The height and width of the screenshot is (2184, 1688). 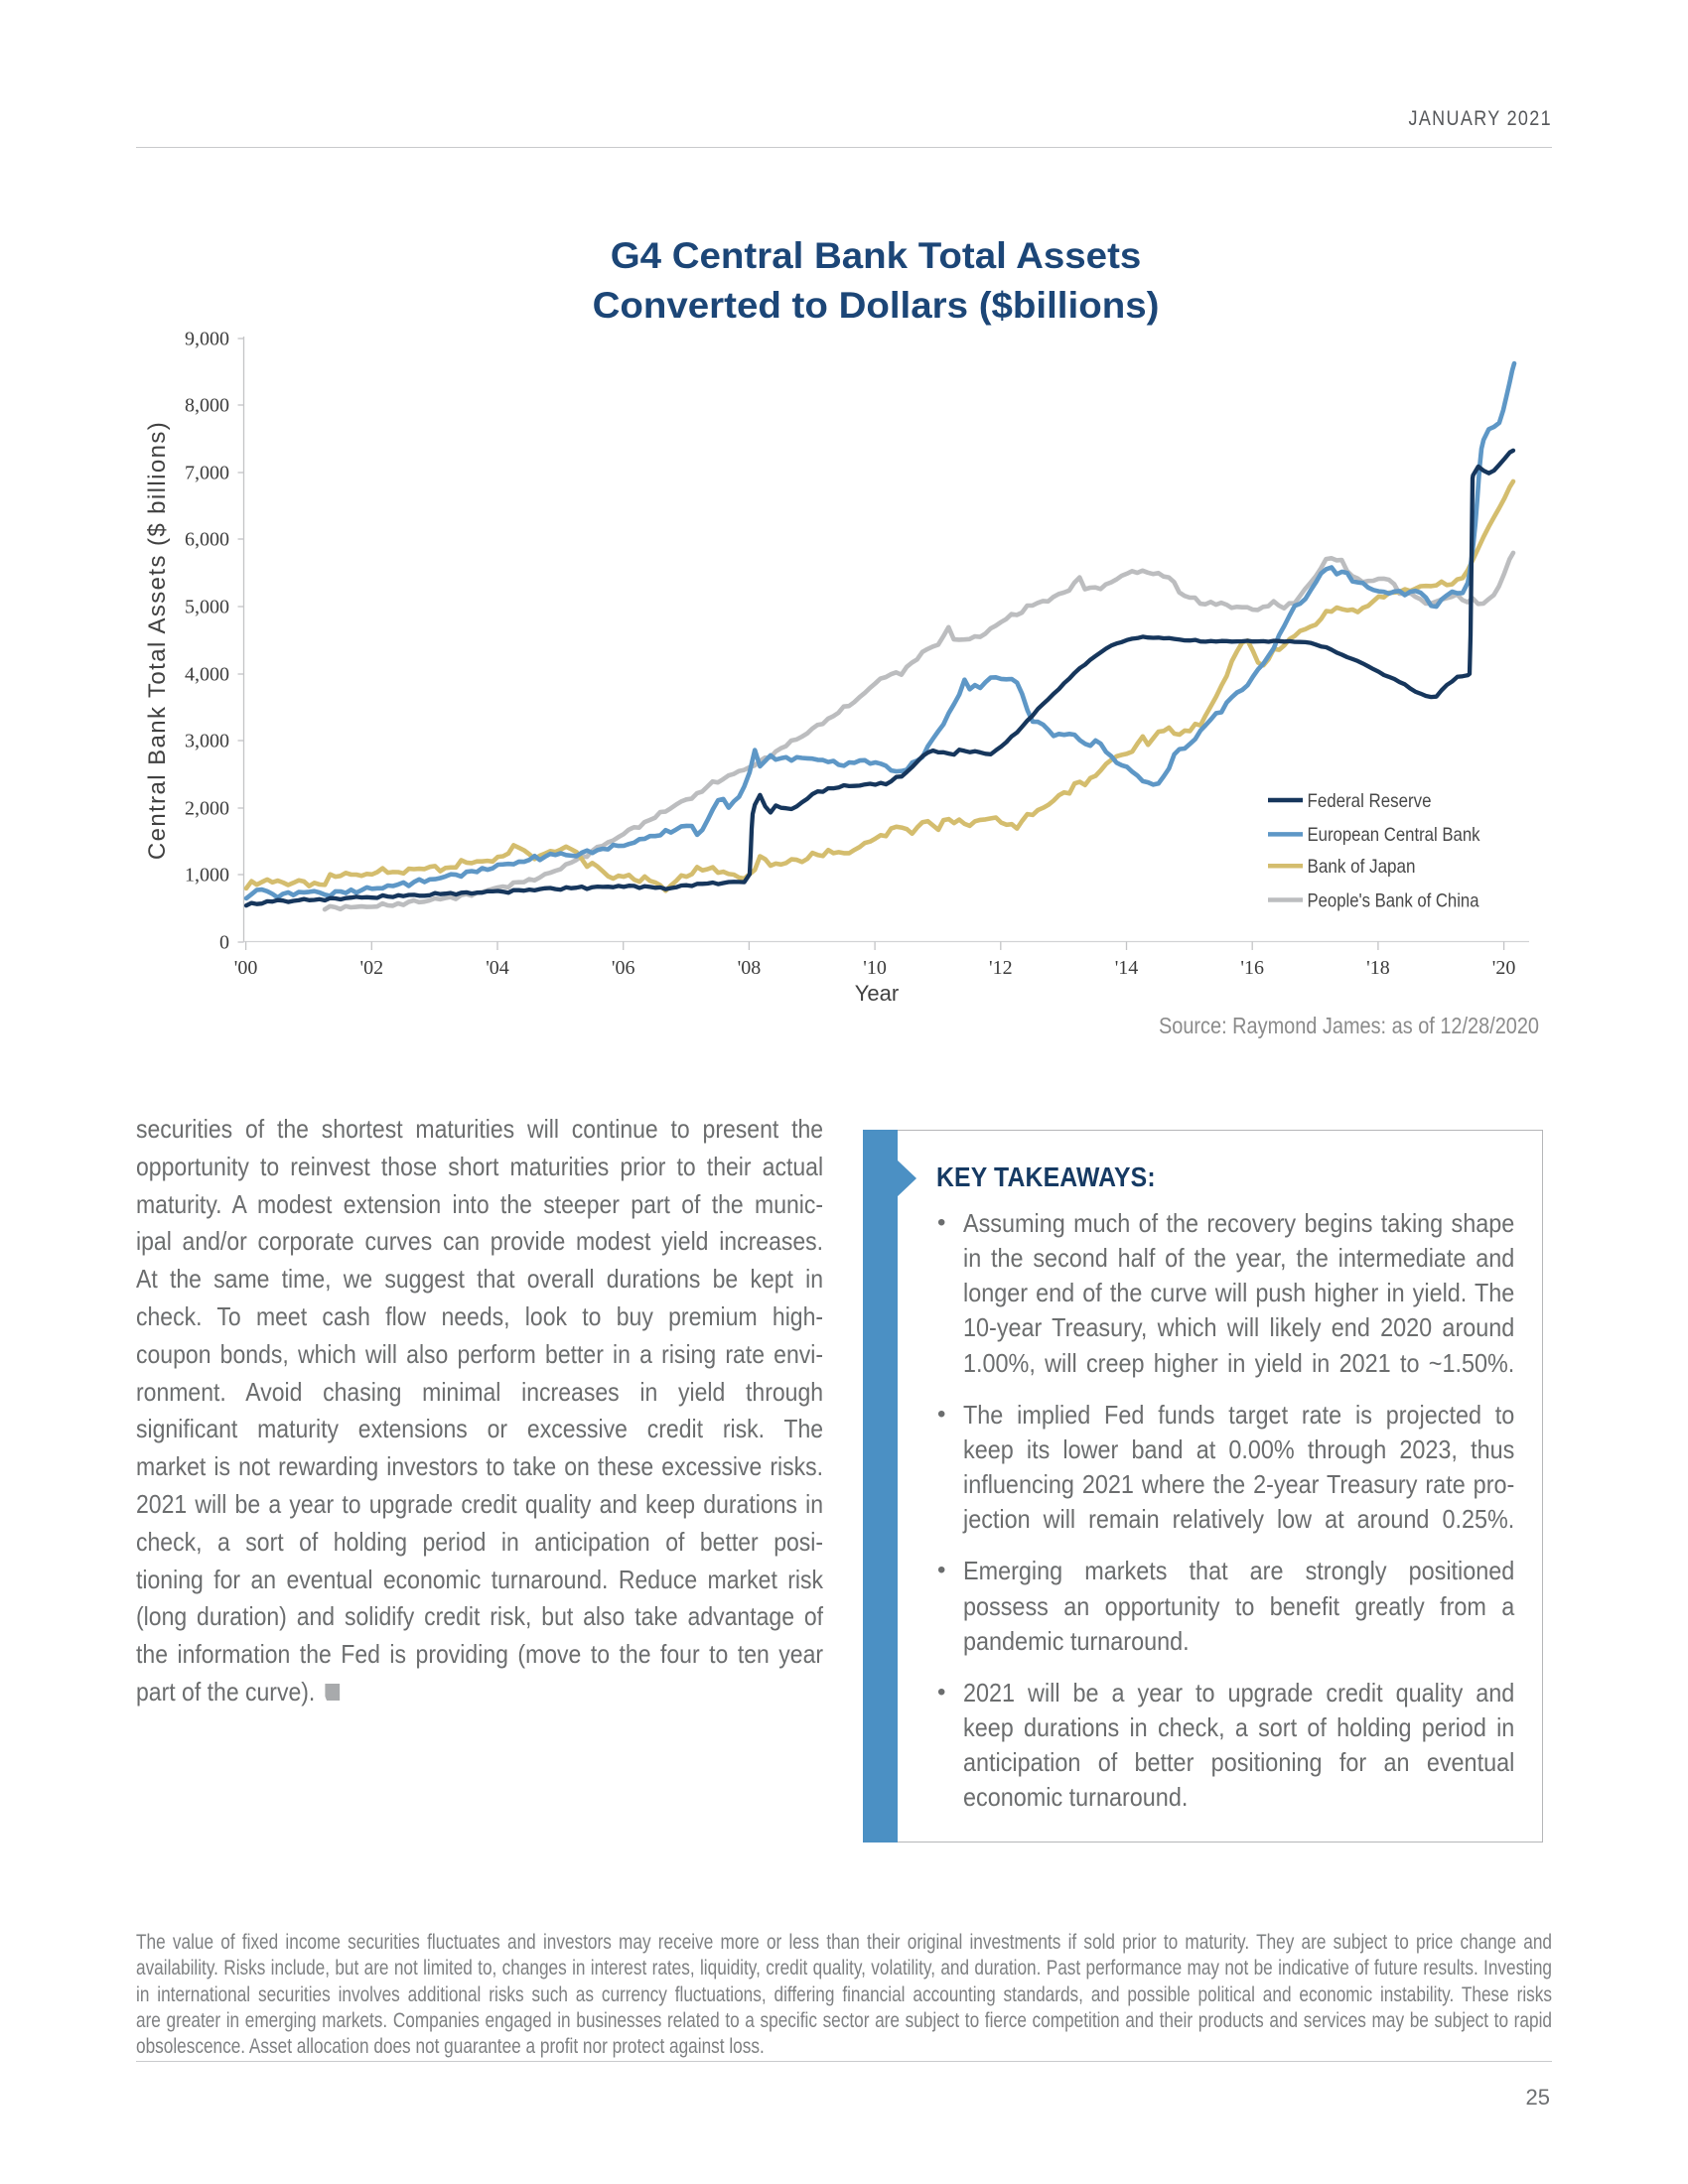 I want to click on svg-text: 5,000, so click(x=207, y=607).